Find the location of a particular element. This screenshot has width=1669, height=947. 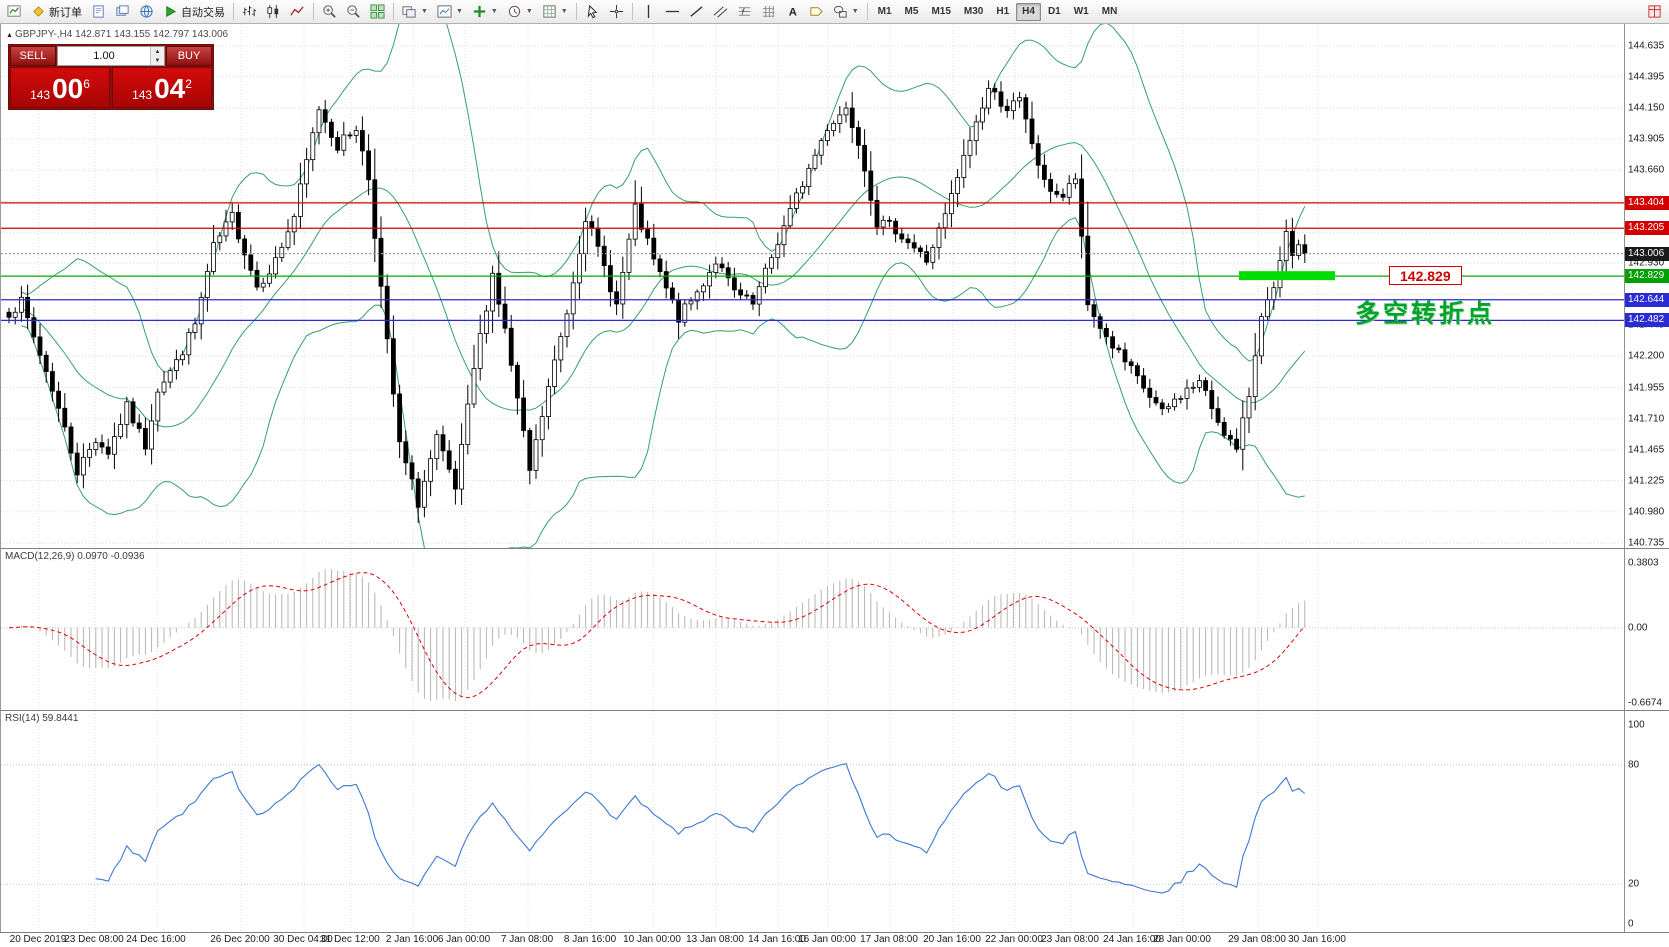

buy-price-big: 04 is located at coordinates (170, 88).